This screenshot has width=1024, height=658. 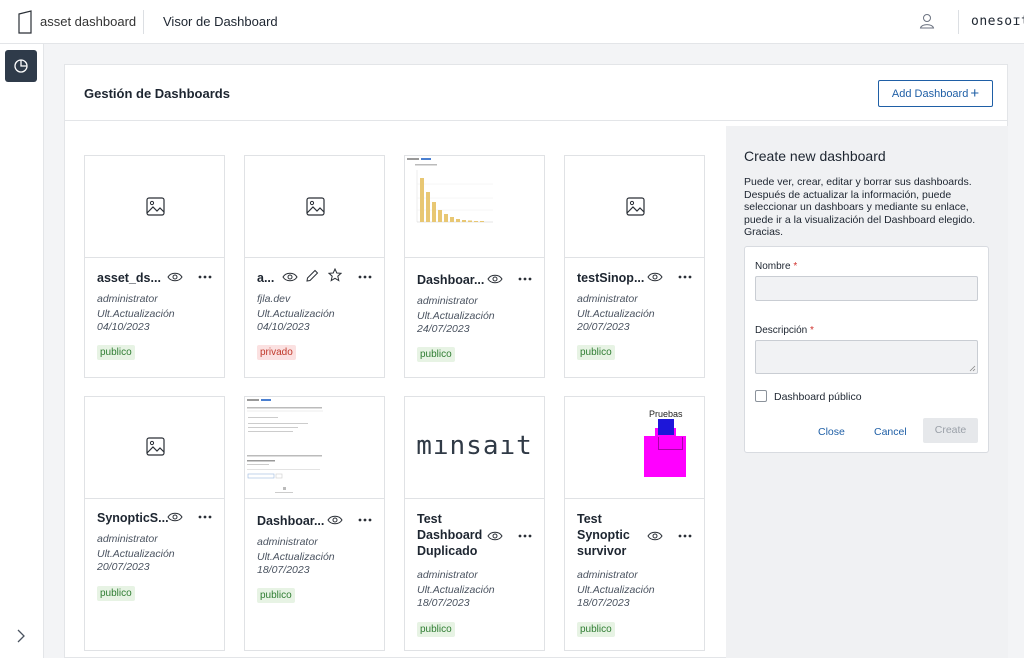 I want to click on brand-logo: onesoɪt, so click(x=997, y=21).